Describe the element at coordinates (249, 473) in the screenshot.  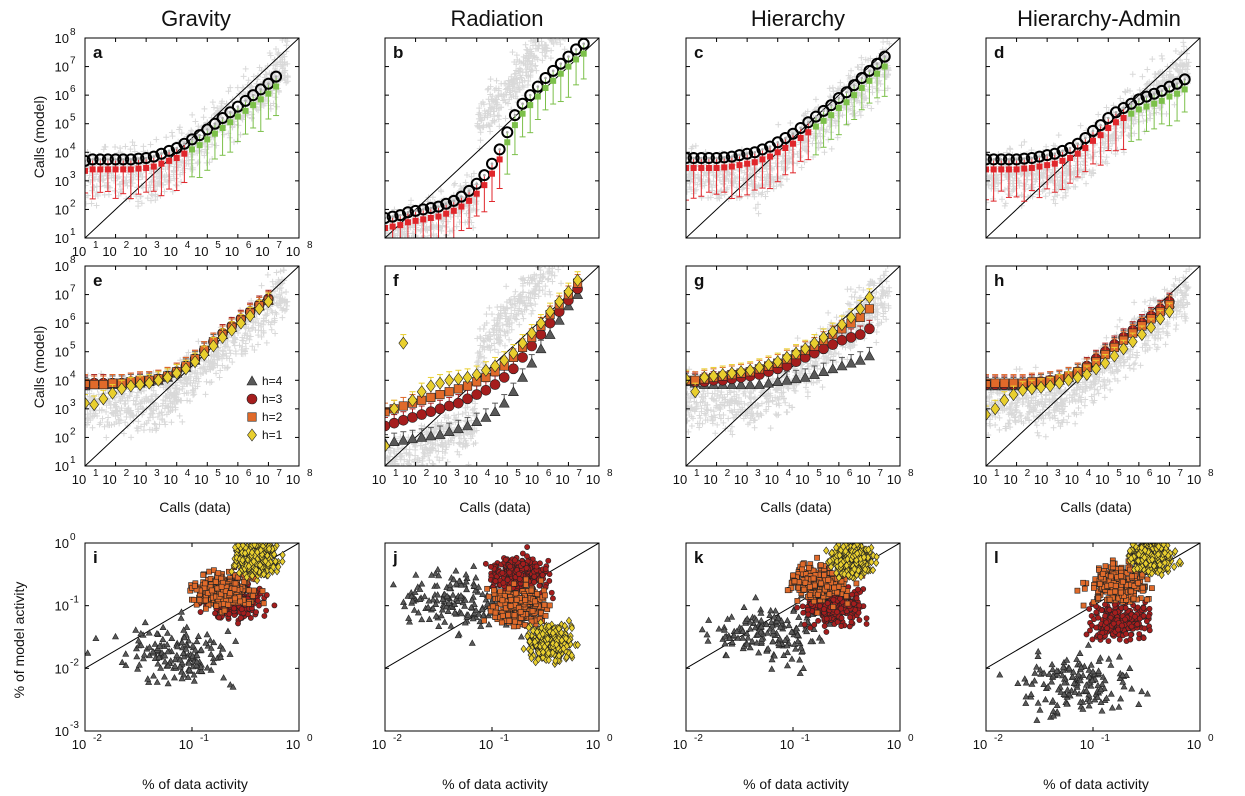
I see `x-tick-label-exp: 6` at that location.